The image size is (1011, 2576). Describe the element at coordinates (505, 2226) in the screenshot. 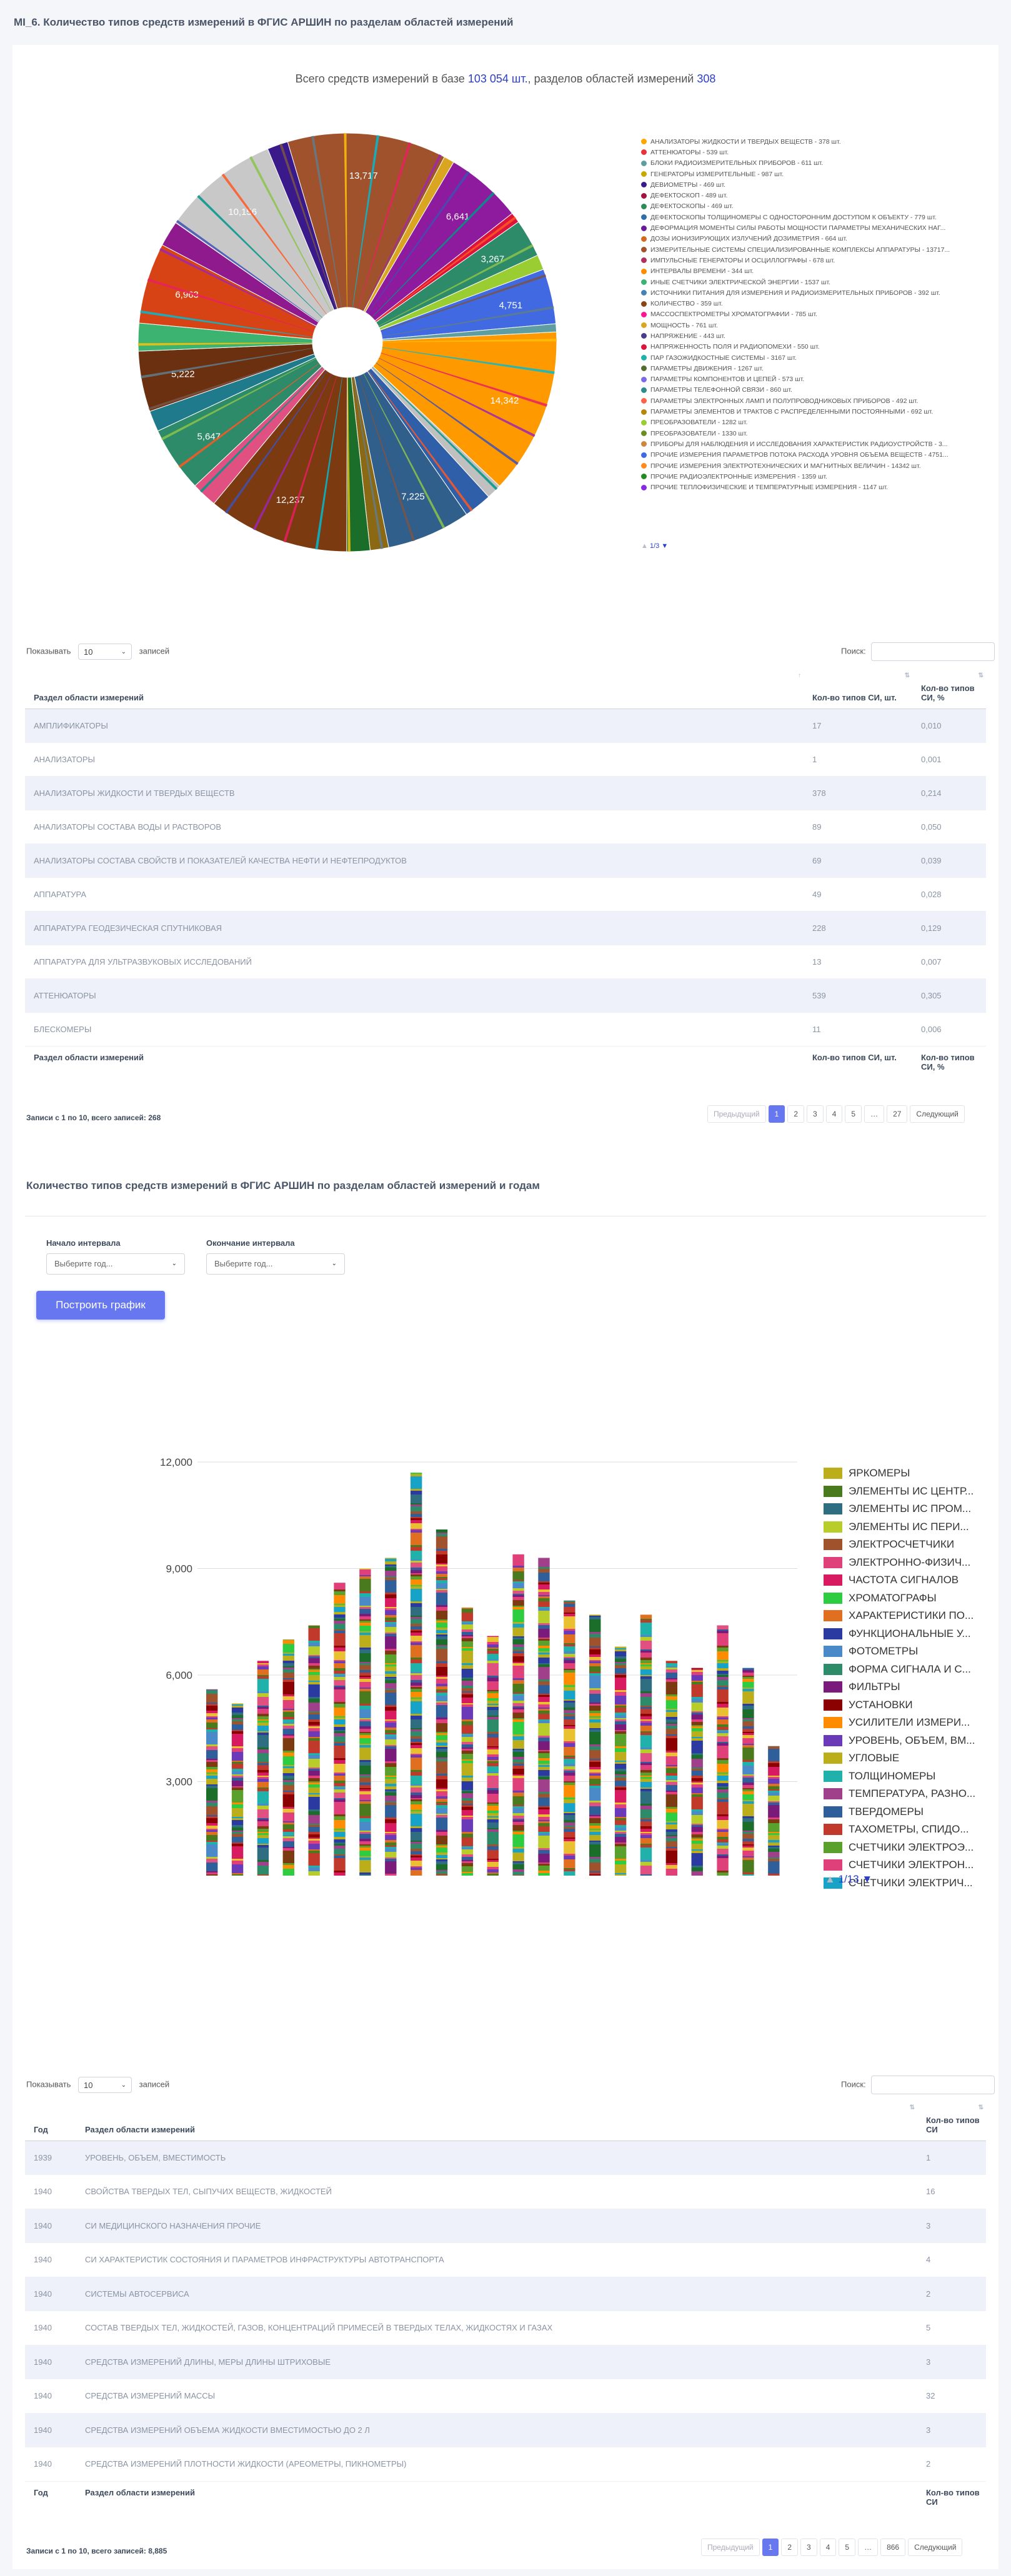

I see `table-row: 1940 СИ МЕДИЦИНСКОГО НАЗНАЧЕНИЯ ПРОЧИЕ 3` at that location.